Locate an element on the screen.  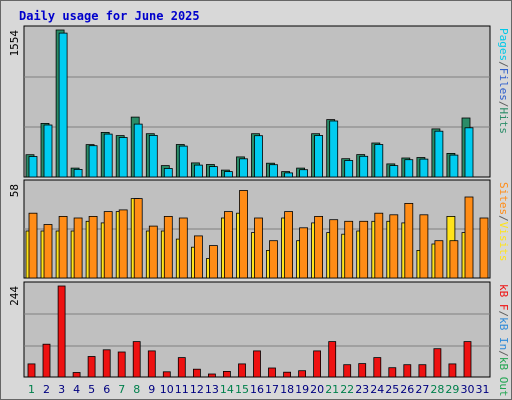
day-label-1: 1 is located at coordinates (31, 389).